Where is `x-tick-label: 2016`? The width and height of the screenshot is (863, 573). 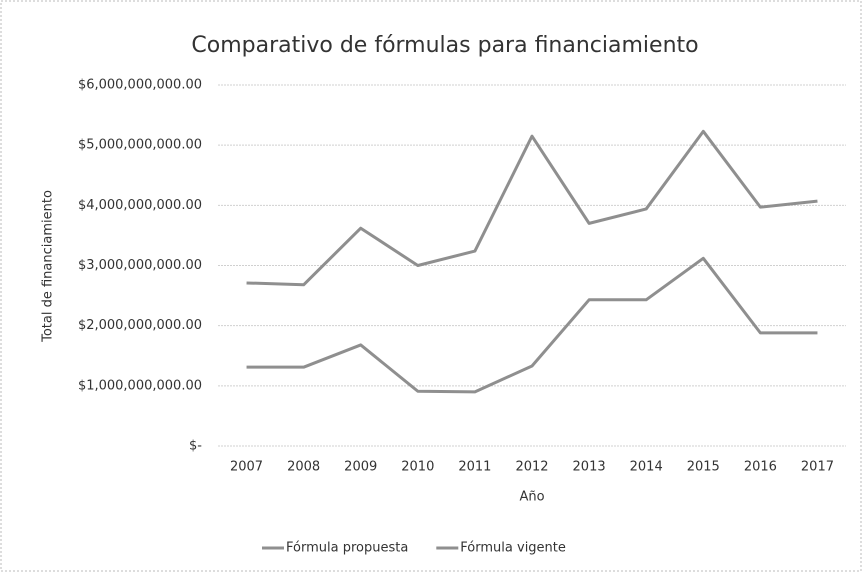 x-tick-label: 2016 is located at coordinates (760, 467).